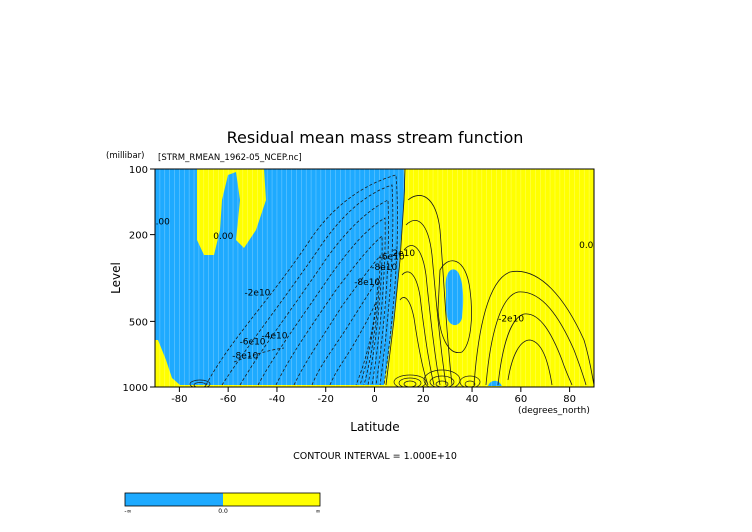 This screenshot has width=752, height=532. Describe the element at coordinates (230, 158) in the screenshot. I see `file-label: [STRM_RMEAN_1962-05_NCEP.nc]` at that location.